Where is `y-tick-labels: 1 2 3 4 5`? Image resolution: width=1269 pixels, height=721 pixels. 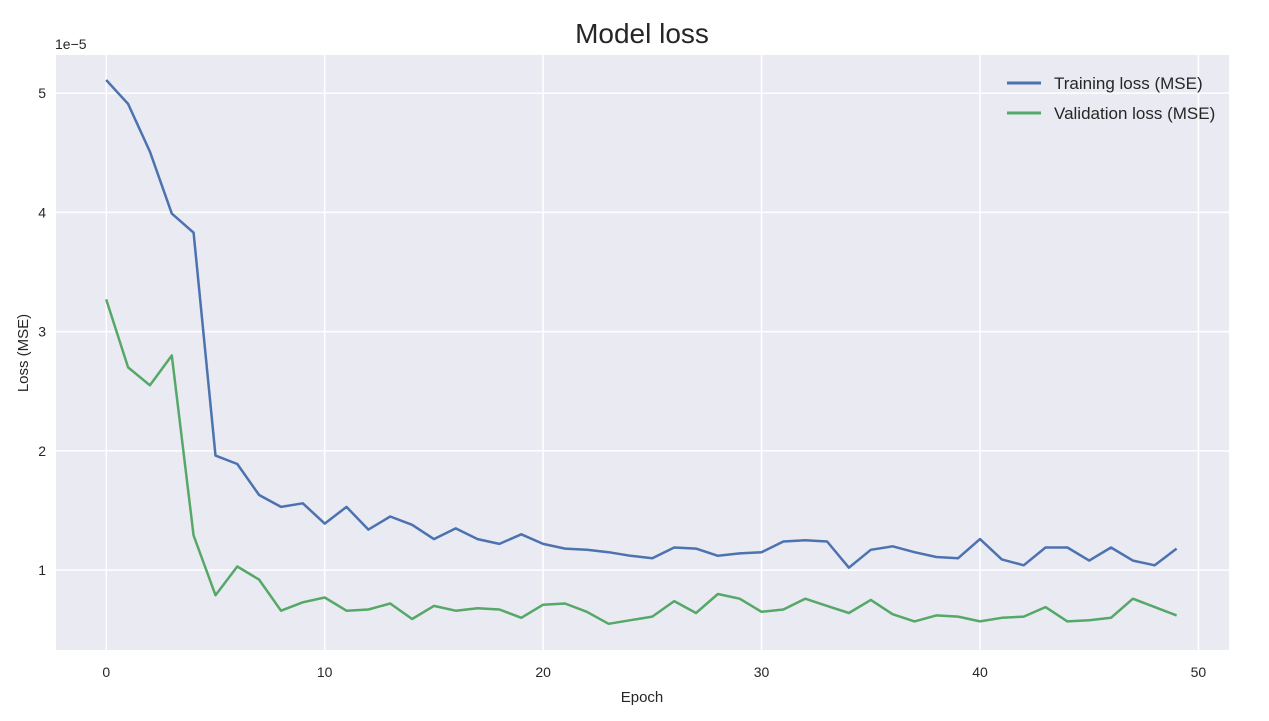 y-tick-labels: 1 2 3 4 5 is located at coordinates (42, 331).